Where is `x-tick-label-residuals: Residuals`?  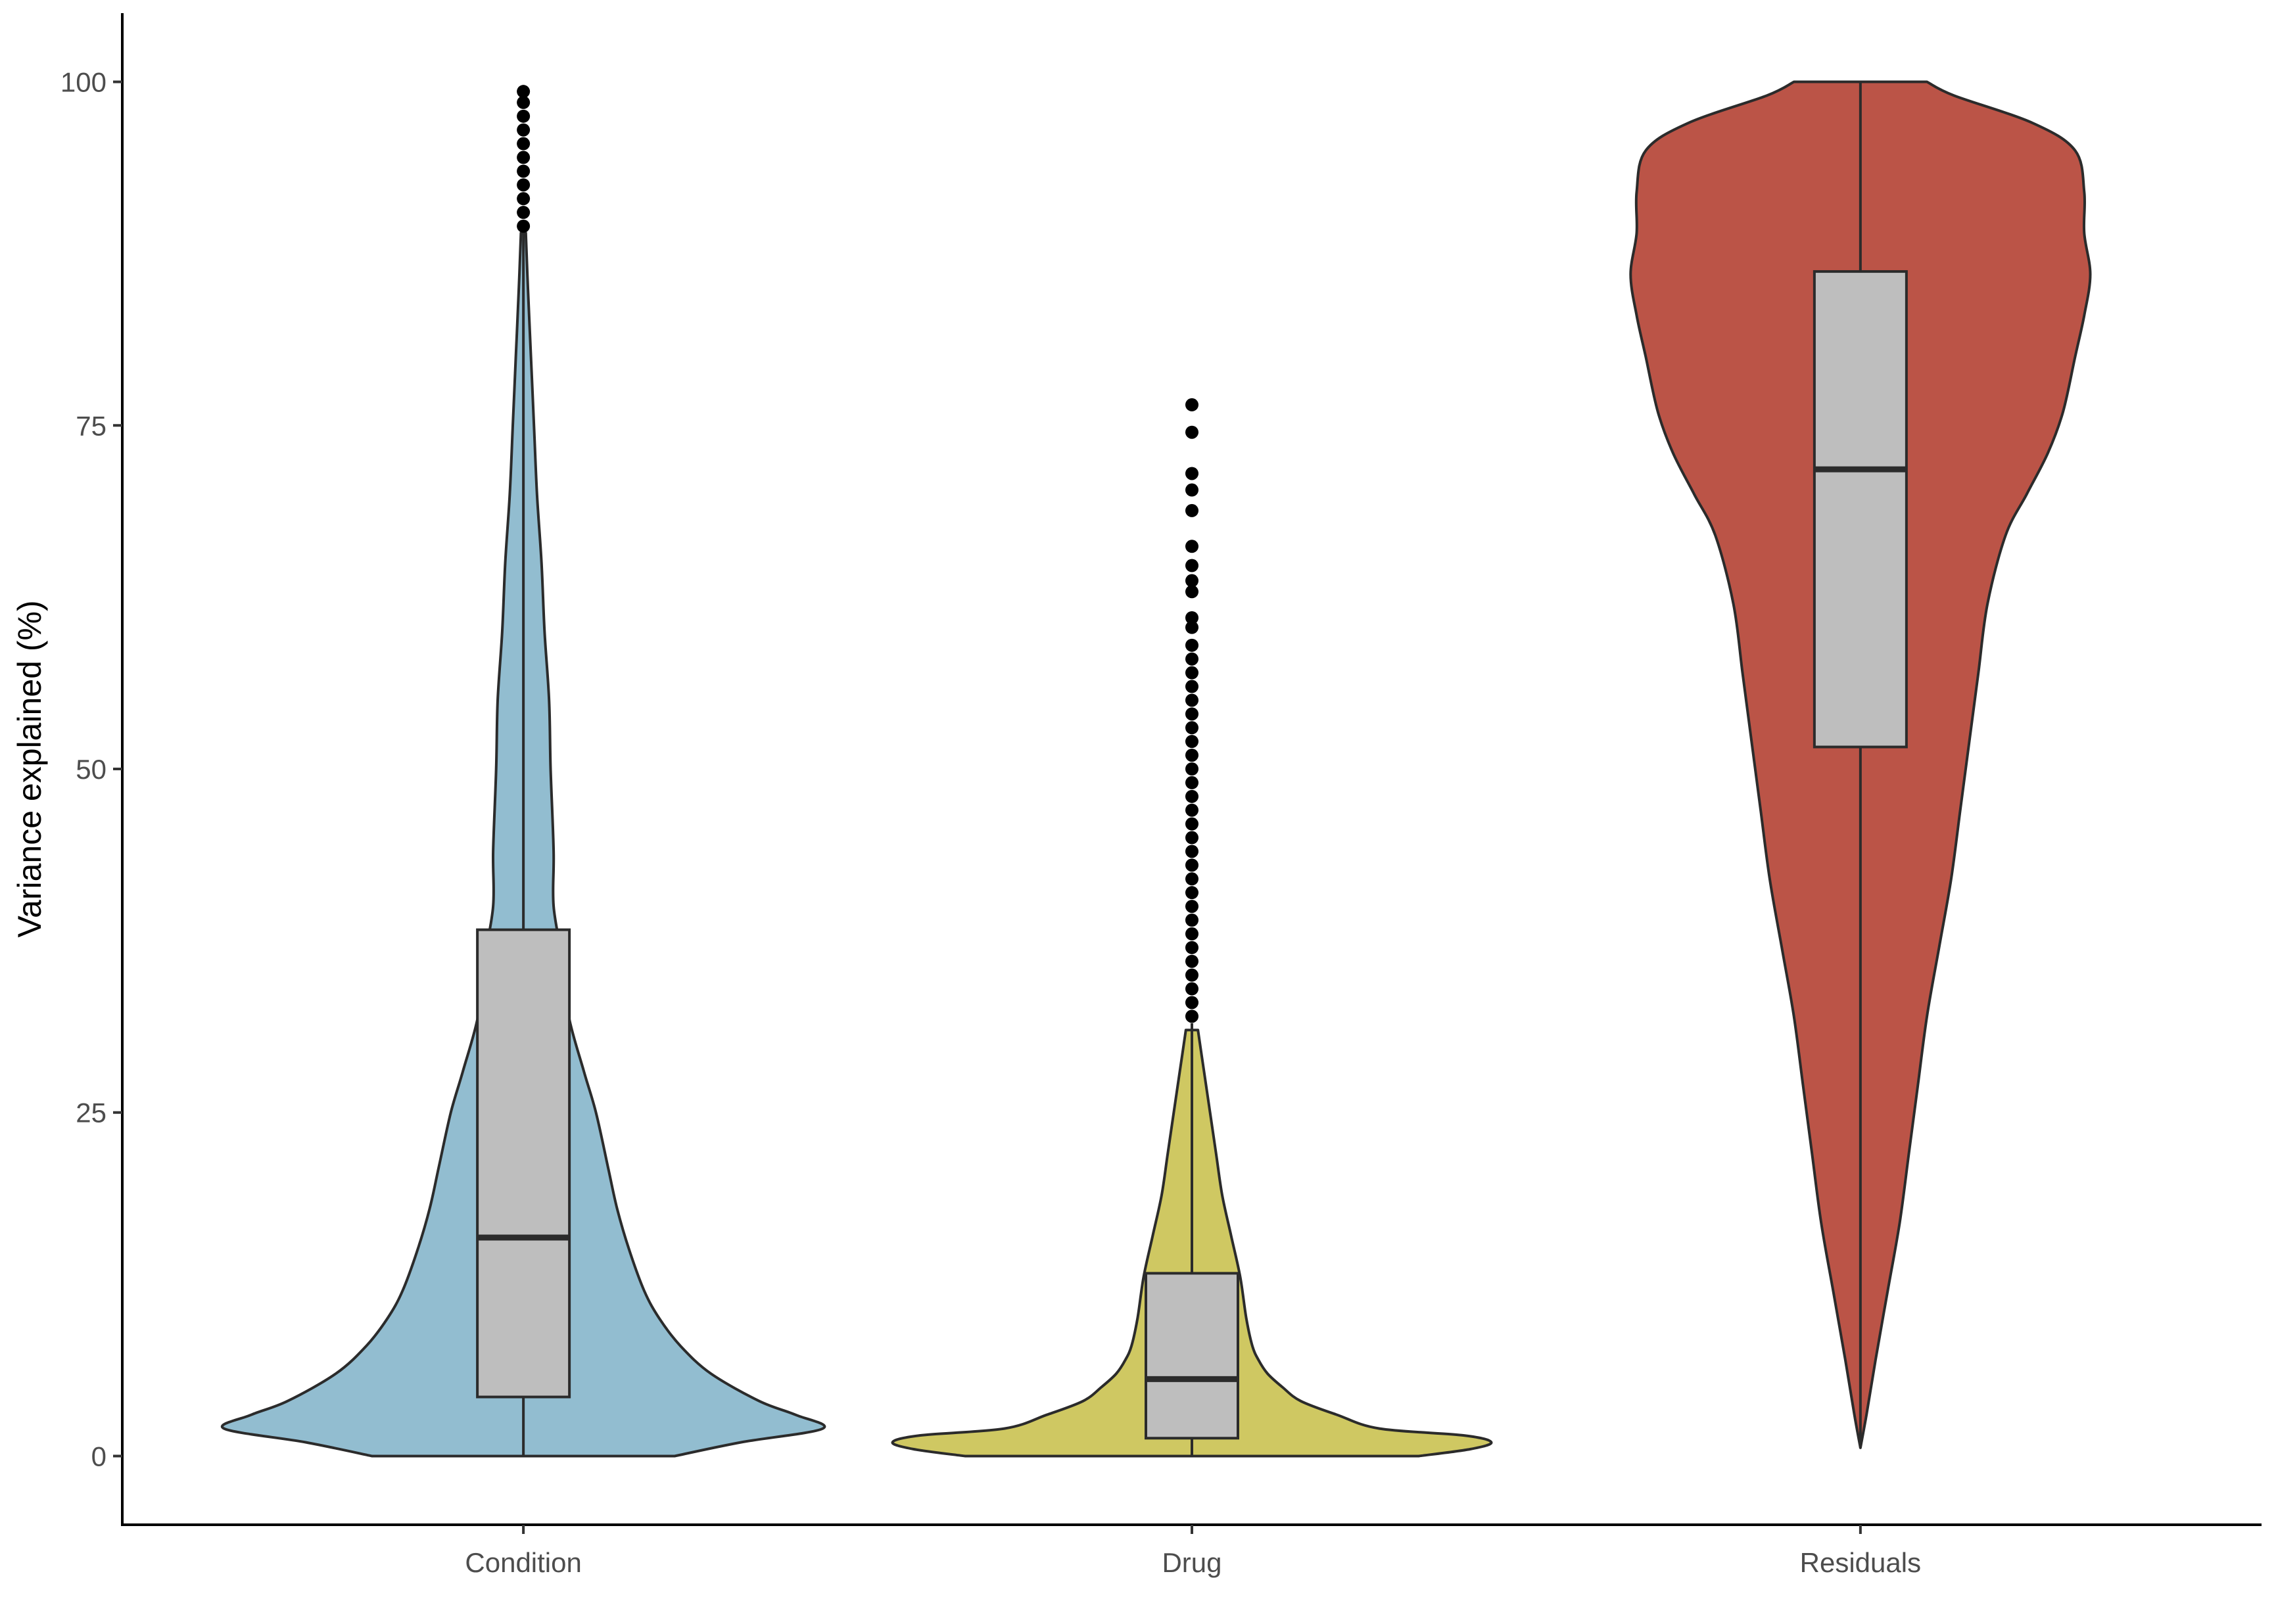
x-tick-label-residuals: Residuals is located at coordinates (1860, 1562).